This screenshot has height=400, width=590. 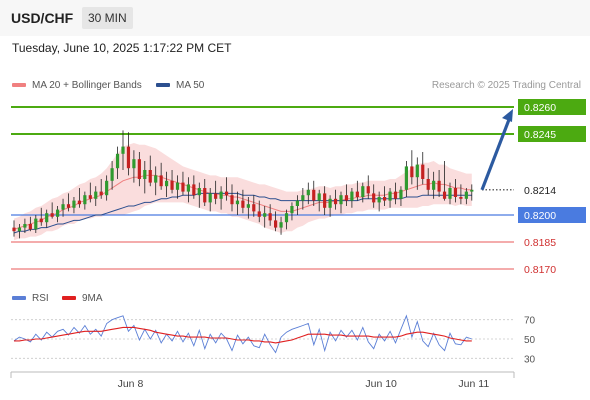 I want to click on legend-rsi-ma: 9MA, so click(x=82, y=298).